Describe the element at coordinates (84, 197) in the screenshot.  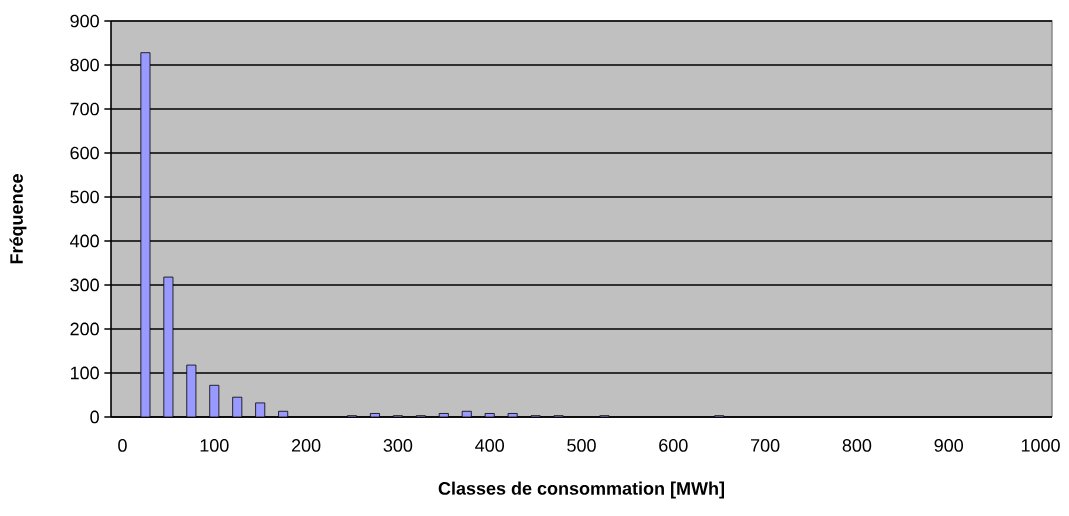
I see `y-tick-label: 500` at that location.